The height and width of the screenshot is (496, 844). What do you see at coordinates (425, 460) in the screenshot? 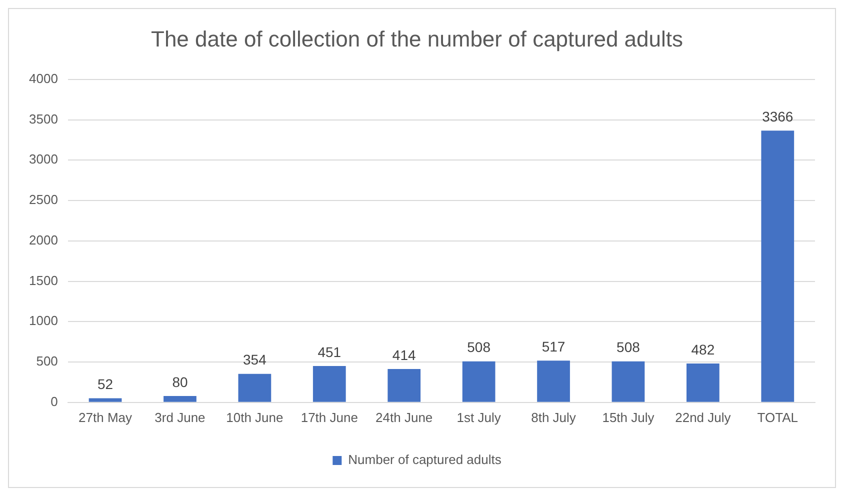
I see `legend-label: Number of captured adults` at bounding box center [425, 460].